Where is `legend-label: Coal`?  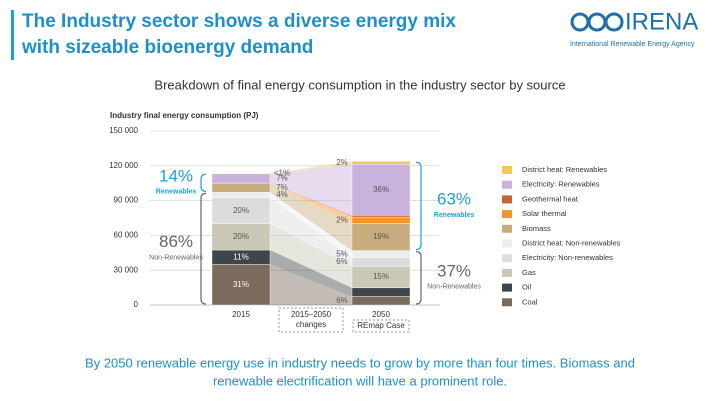
legend-label: Coal is located at coordinates (530, 301).